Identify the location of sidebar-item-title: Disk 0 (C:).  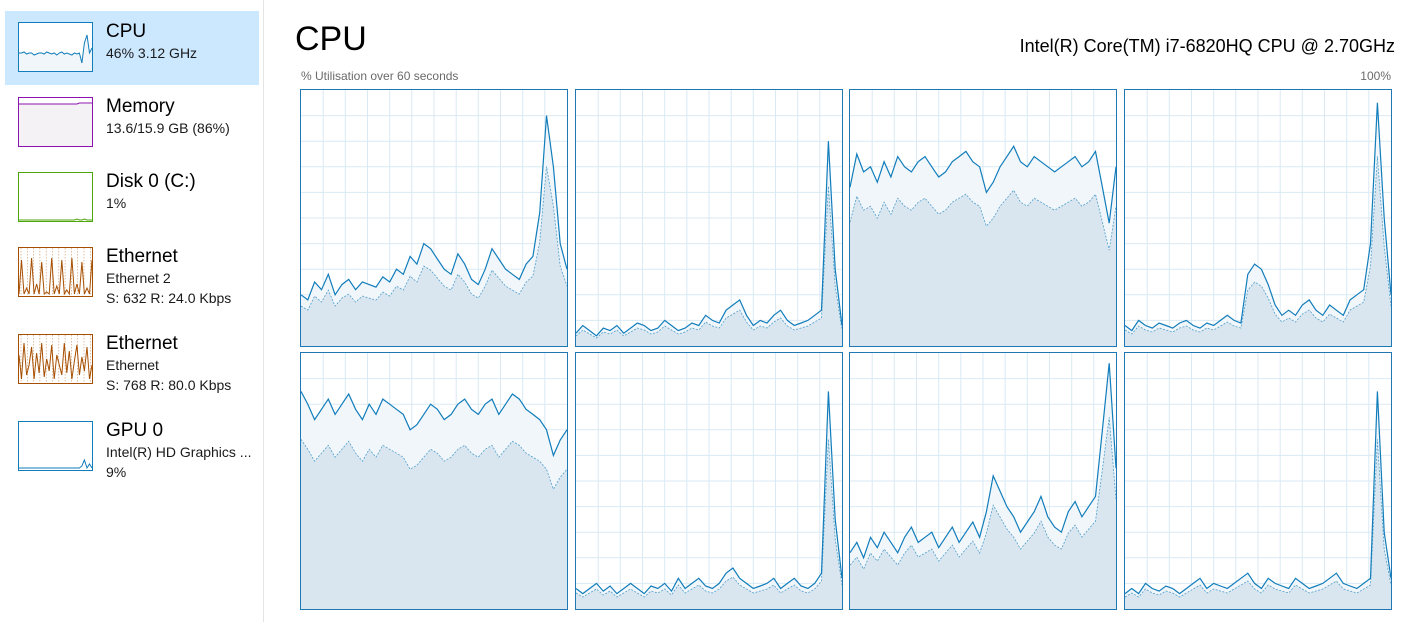
(151, 181).